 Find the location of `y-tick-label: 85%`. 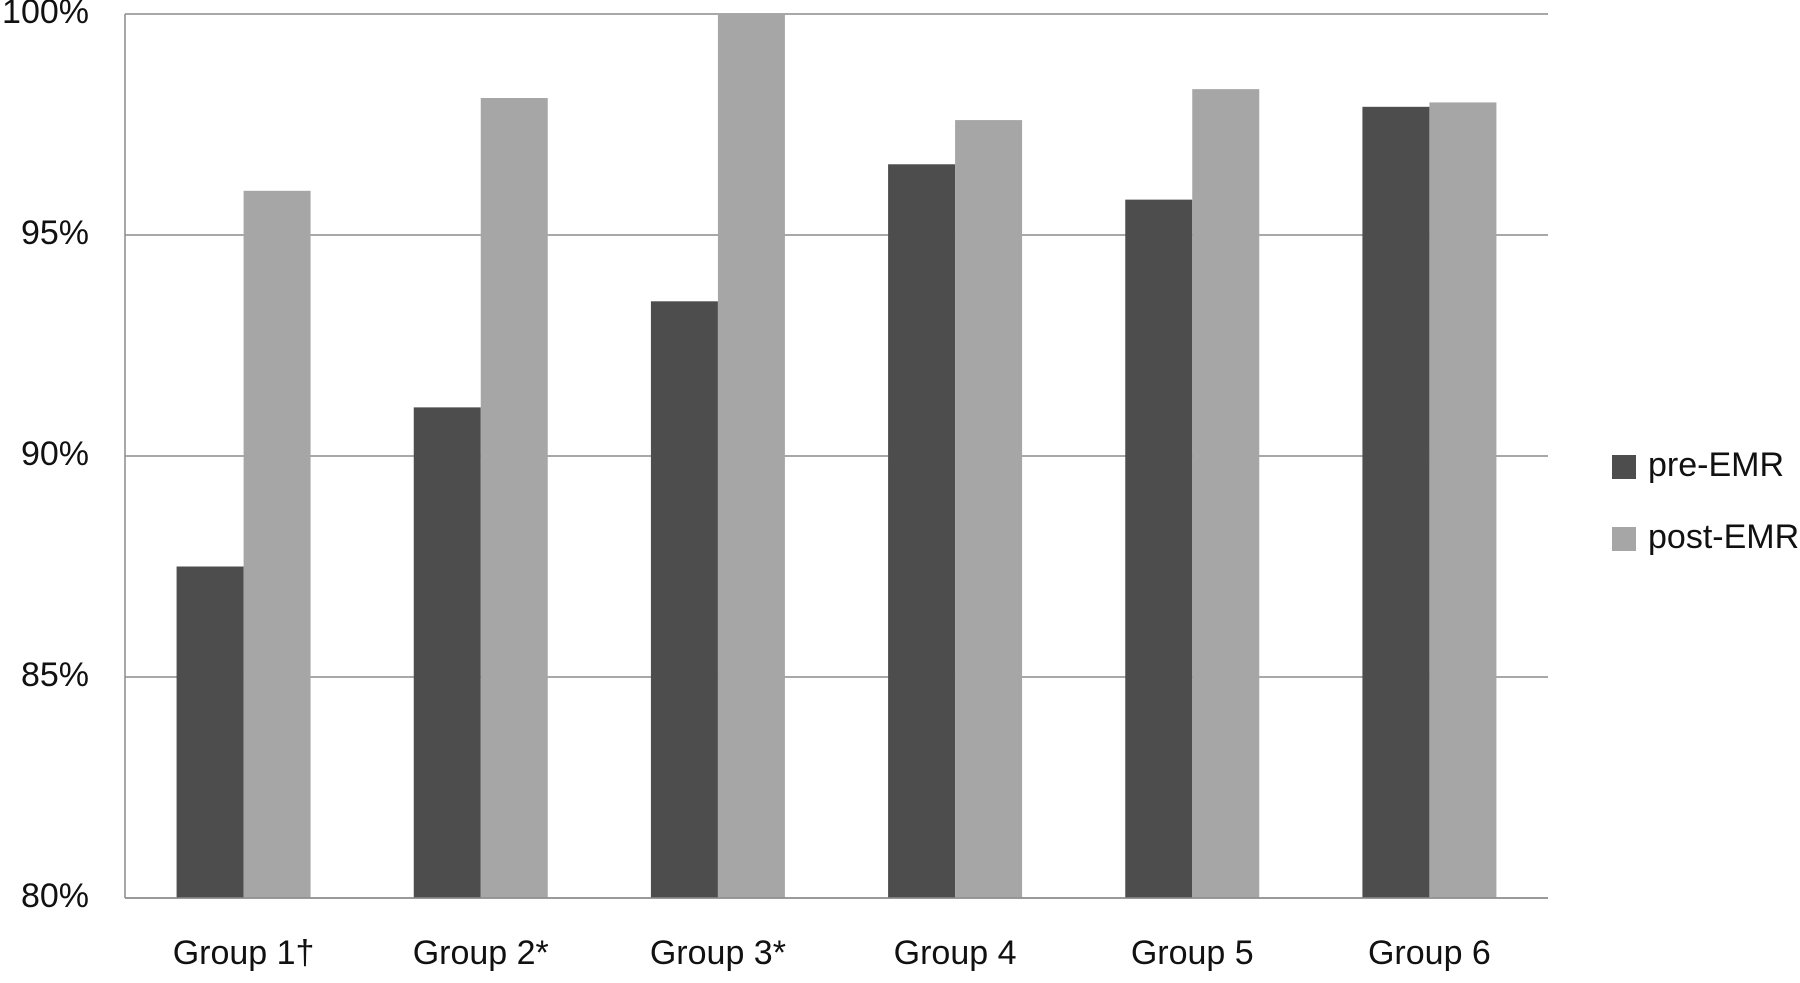

y-tick-label: 85% is located at coordinates (55, 675).